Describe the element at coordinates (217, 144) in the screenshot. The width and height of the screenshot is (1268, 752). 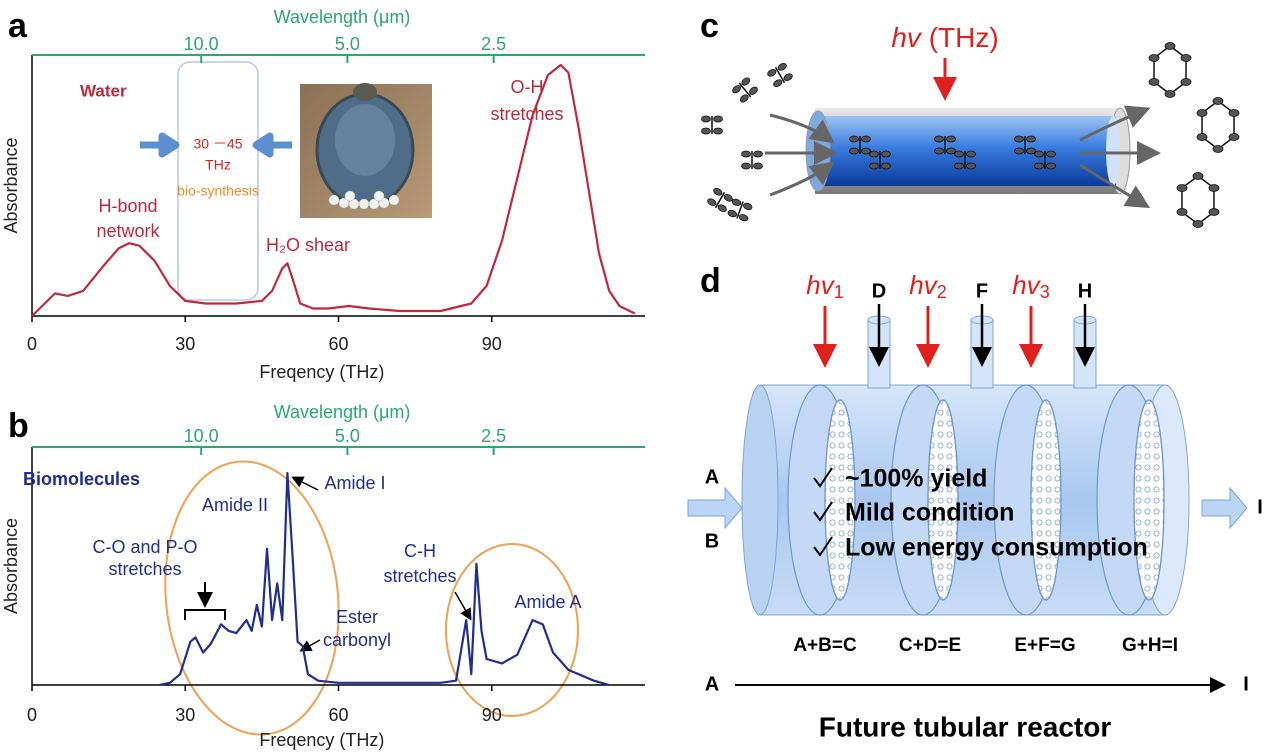
I see `annotation: 30 －45` at that location.